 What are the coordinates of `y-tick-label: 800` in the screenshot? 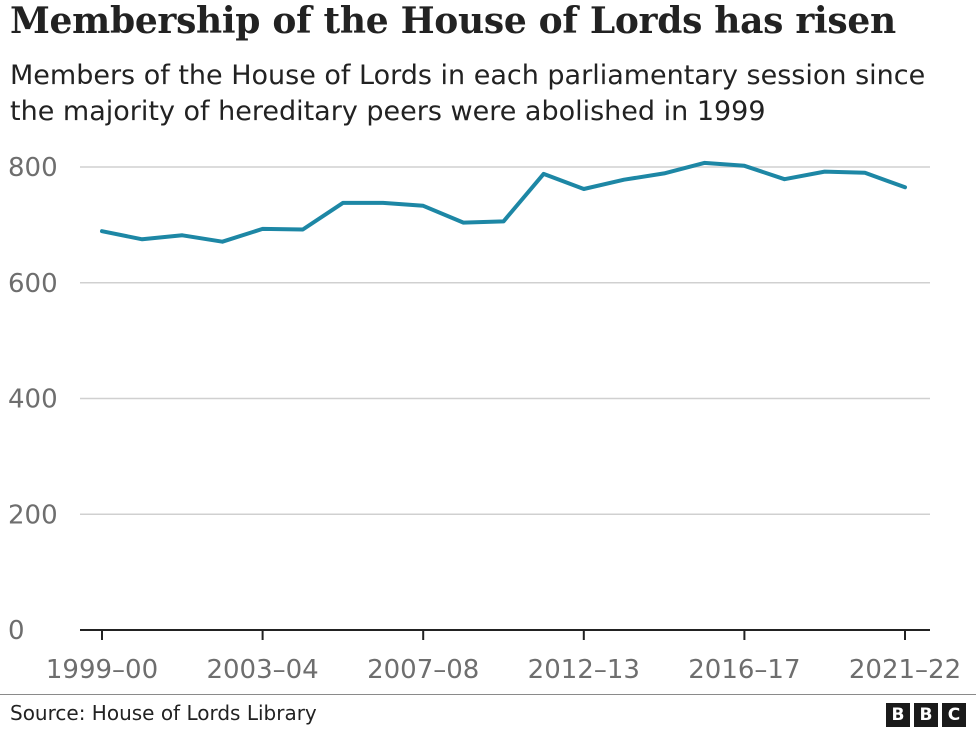 It's located at (33, 168).